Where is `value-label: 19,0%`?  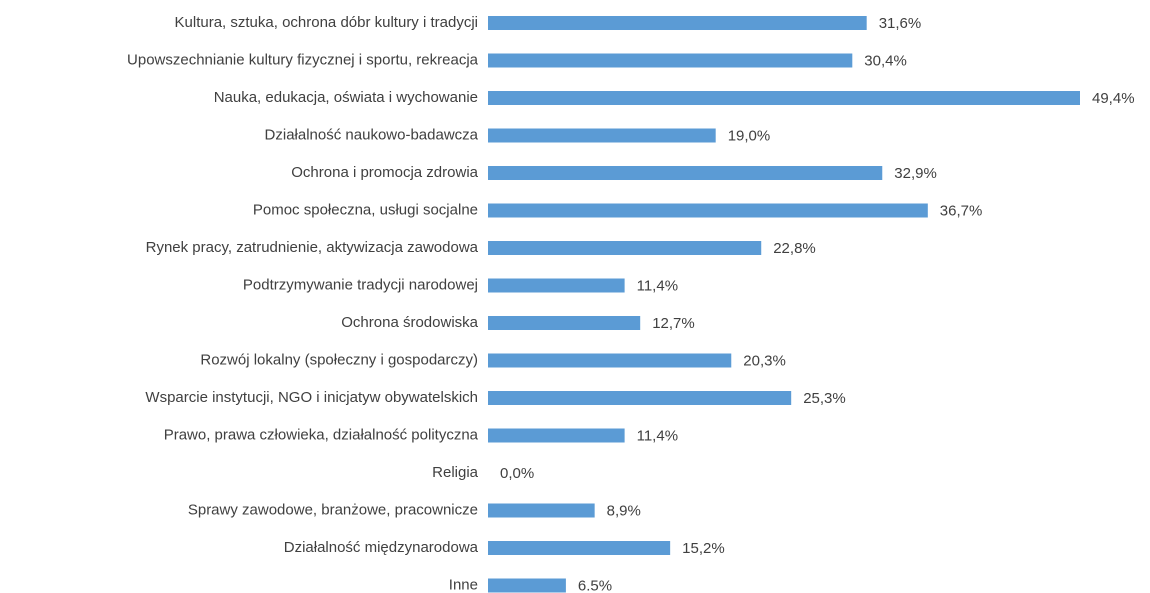 value-label: 19,0% is located at coordinates (749, 135).